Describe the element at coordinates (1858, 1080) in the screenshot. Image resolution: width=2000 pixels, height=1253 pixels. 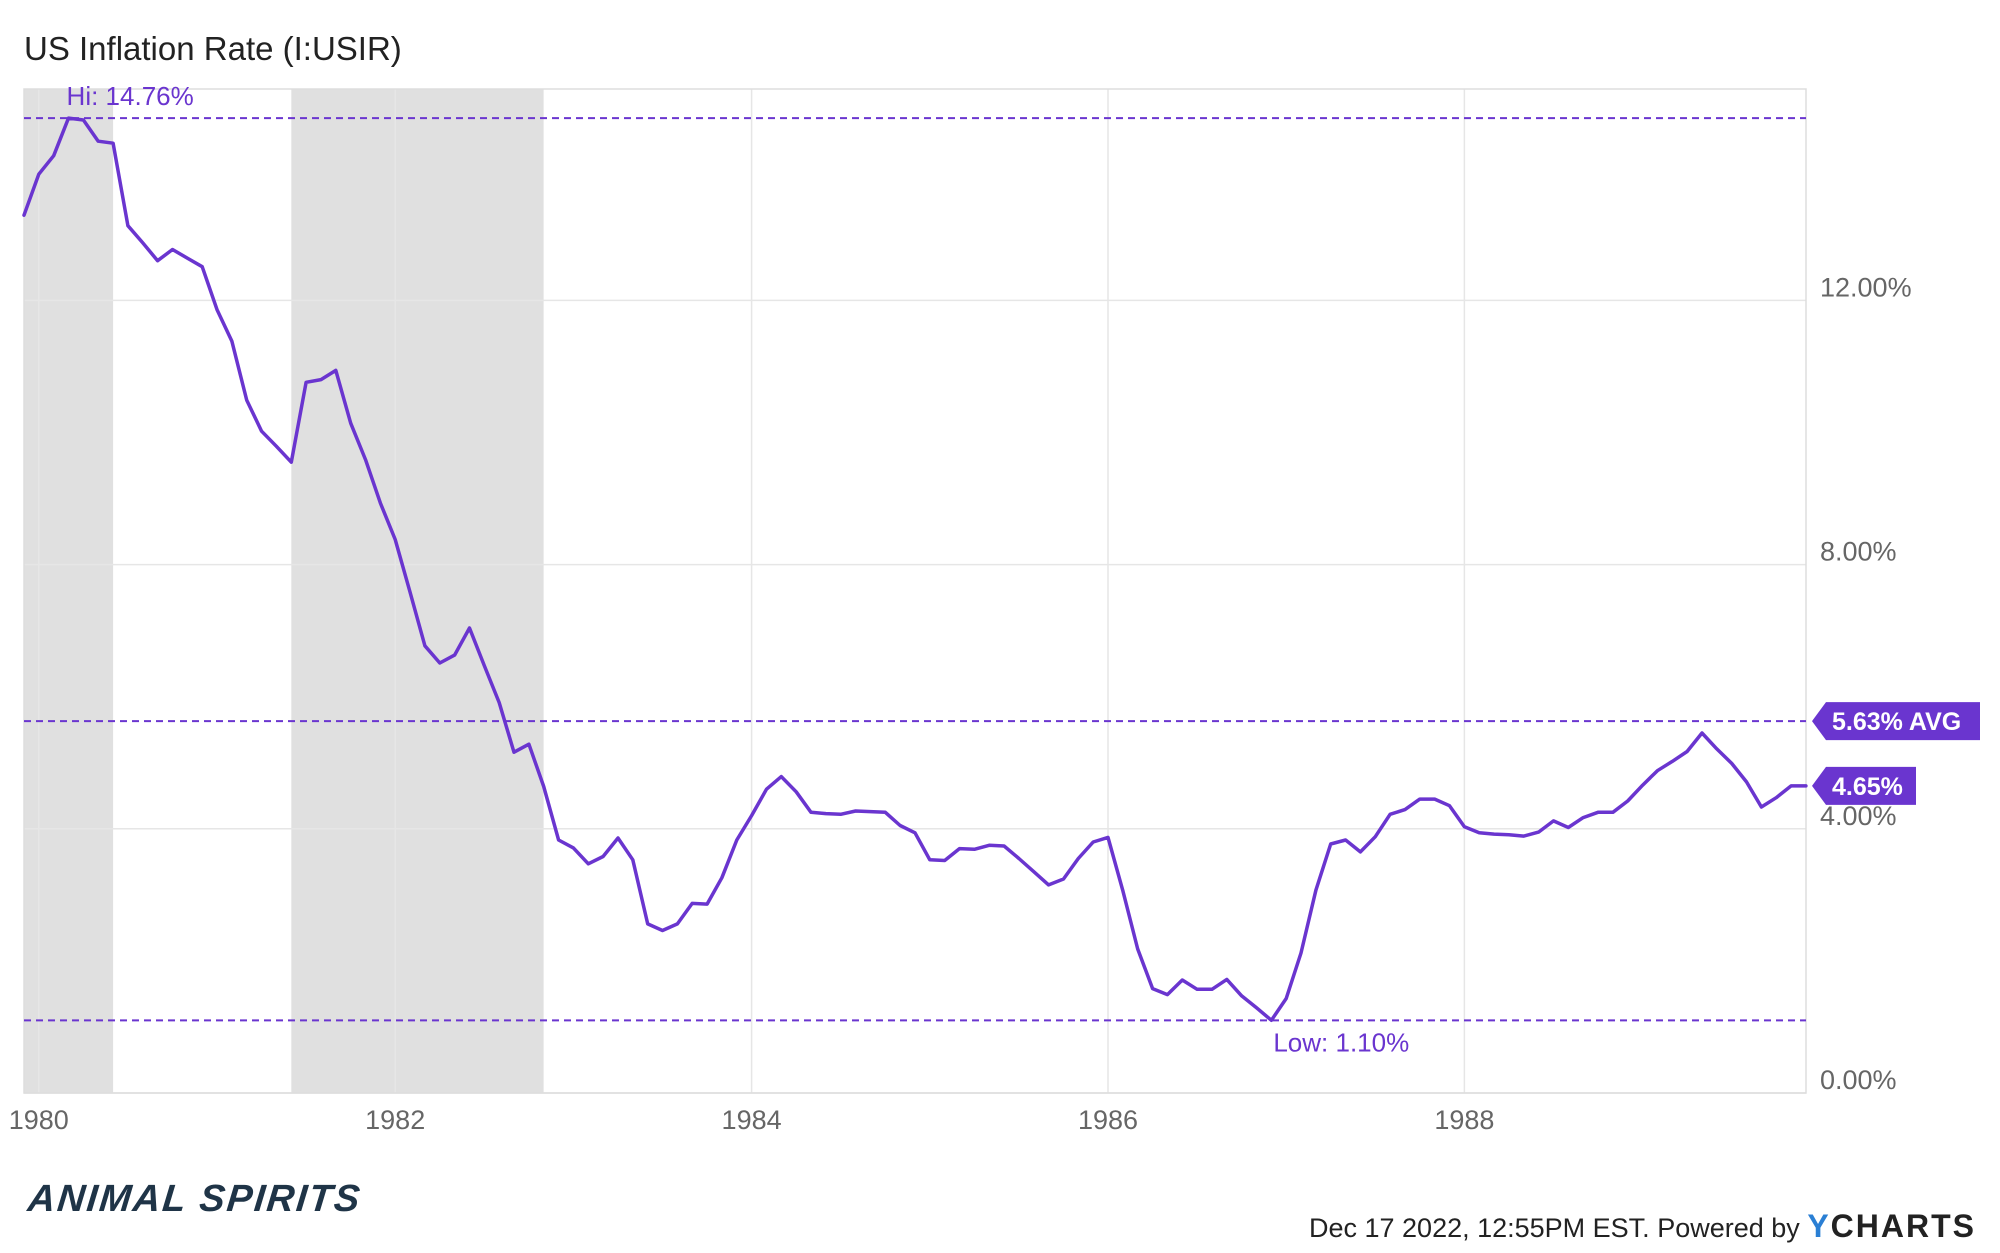
I see `y-tick-label: 0.00%` at that location.